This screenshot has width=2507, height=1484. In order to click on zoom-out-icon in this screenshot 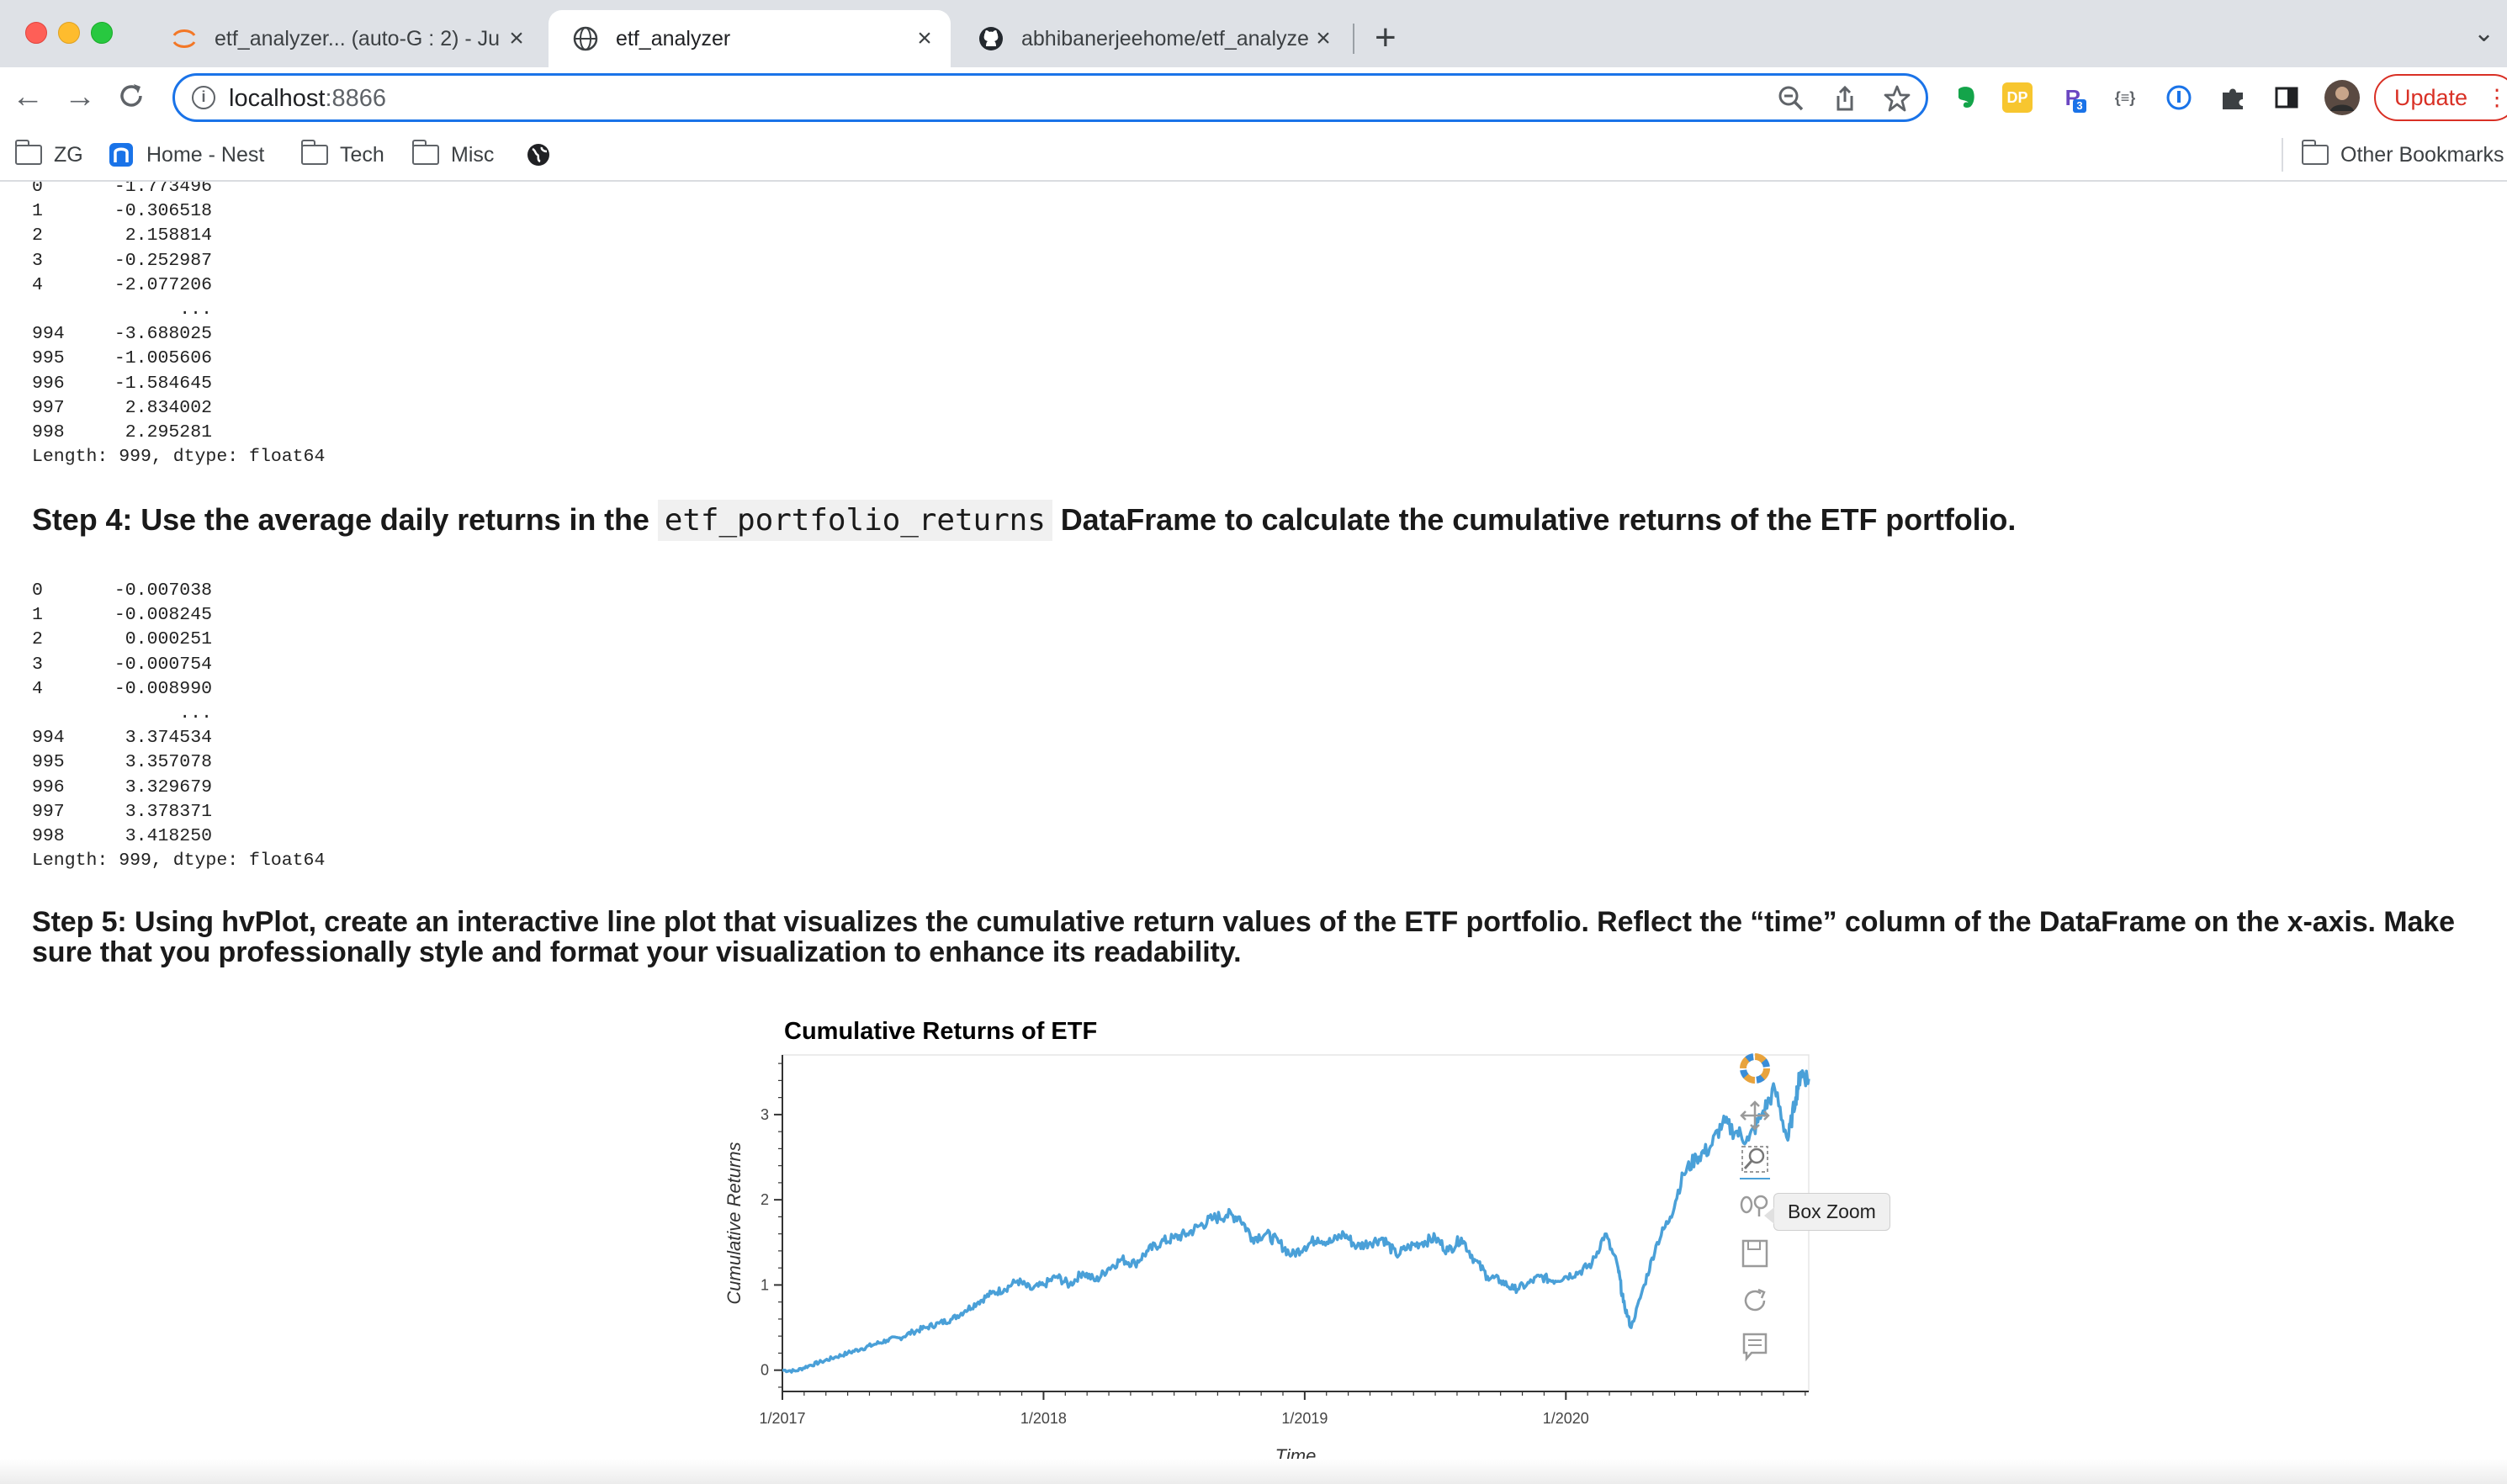, I will do `click(1791, 98)`.